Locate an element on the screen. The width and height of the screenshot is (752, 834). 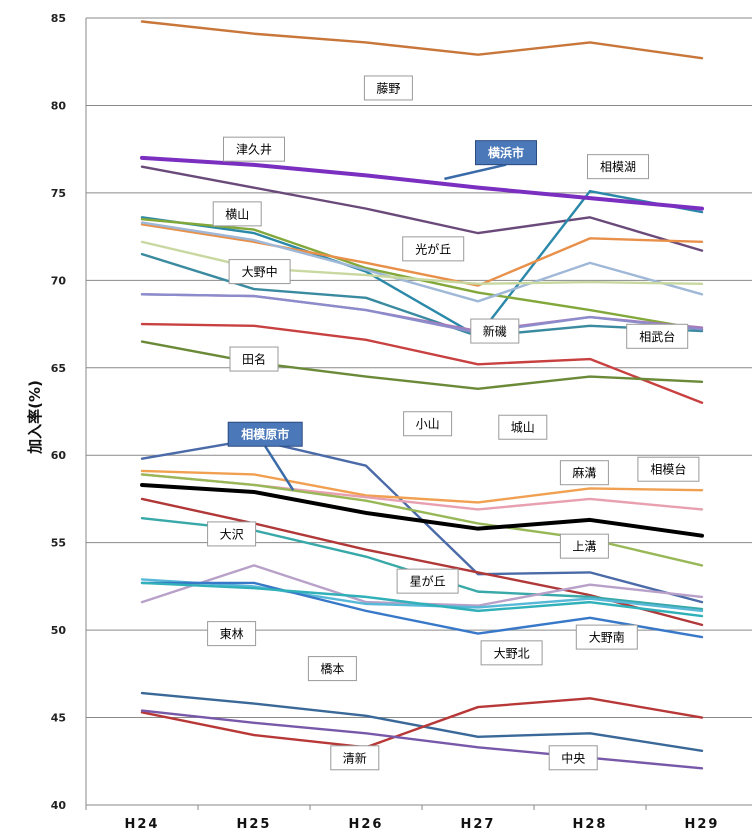
series-label: 横山 is located at coordinates (237, 214).